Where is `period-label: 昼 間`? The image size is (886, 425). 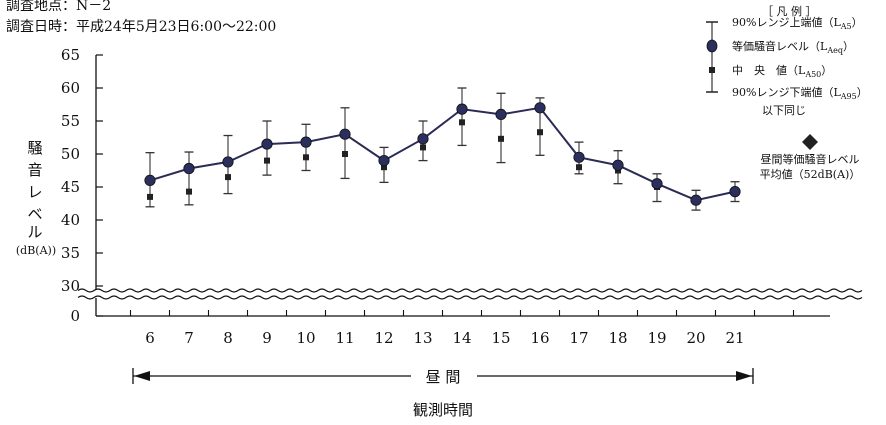 period-label: 昼 間 is located at coordinates (443, 377).